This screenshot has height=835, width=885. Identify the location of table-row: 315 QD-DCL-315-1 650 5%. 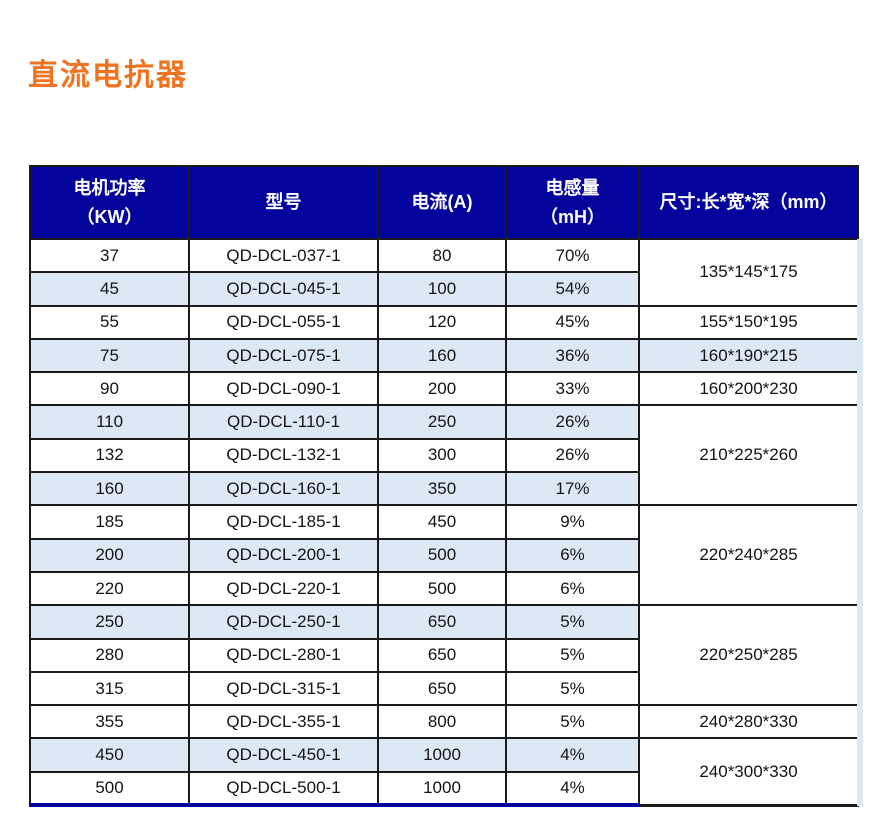
(443, 688).